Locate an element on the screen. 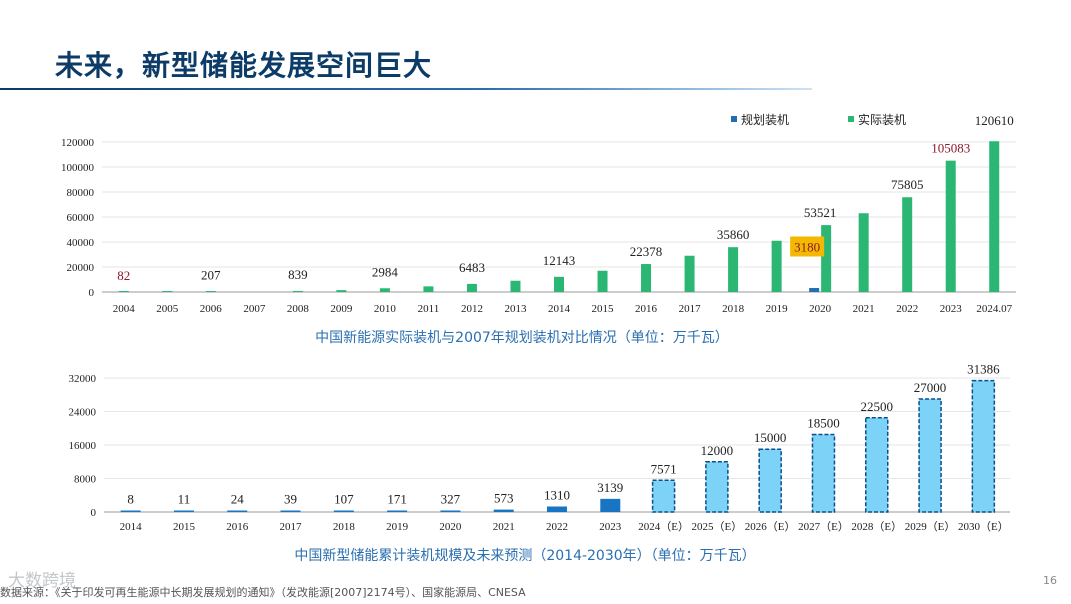 Image resolution: width=1071 pixels, height=604 pixels. legend-planned-swatch is located at coordinates (734, 119).